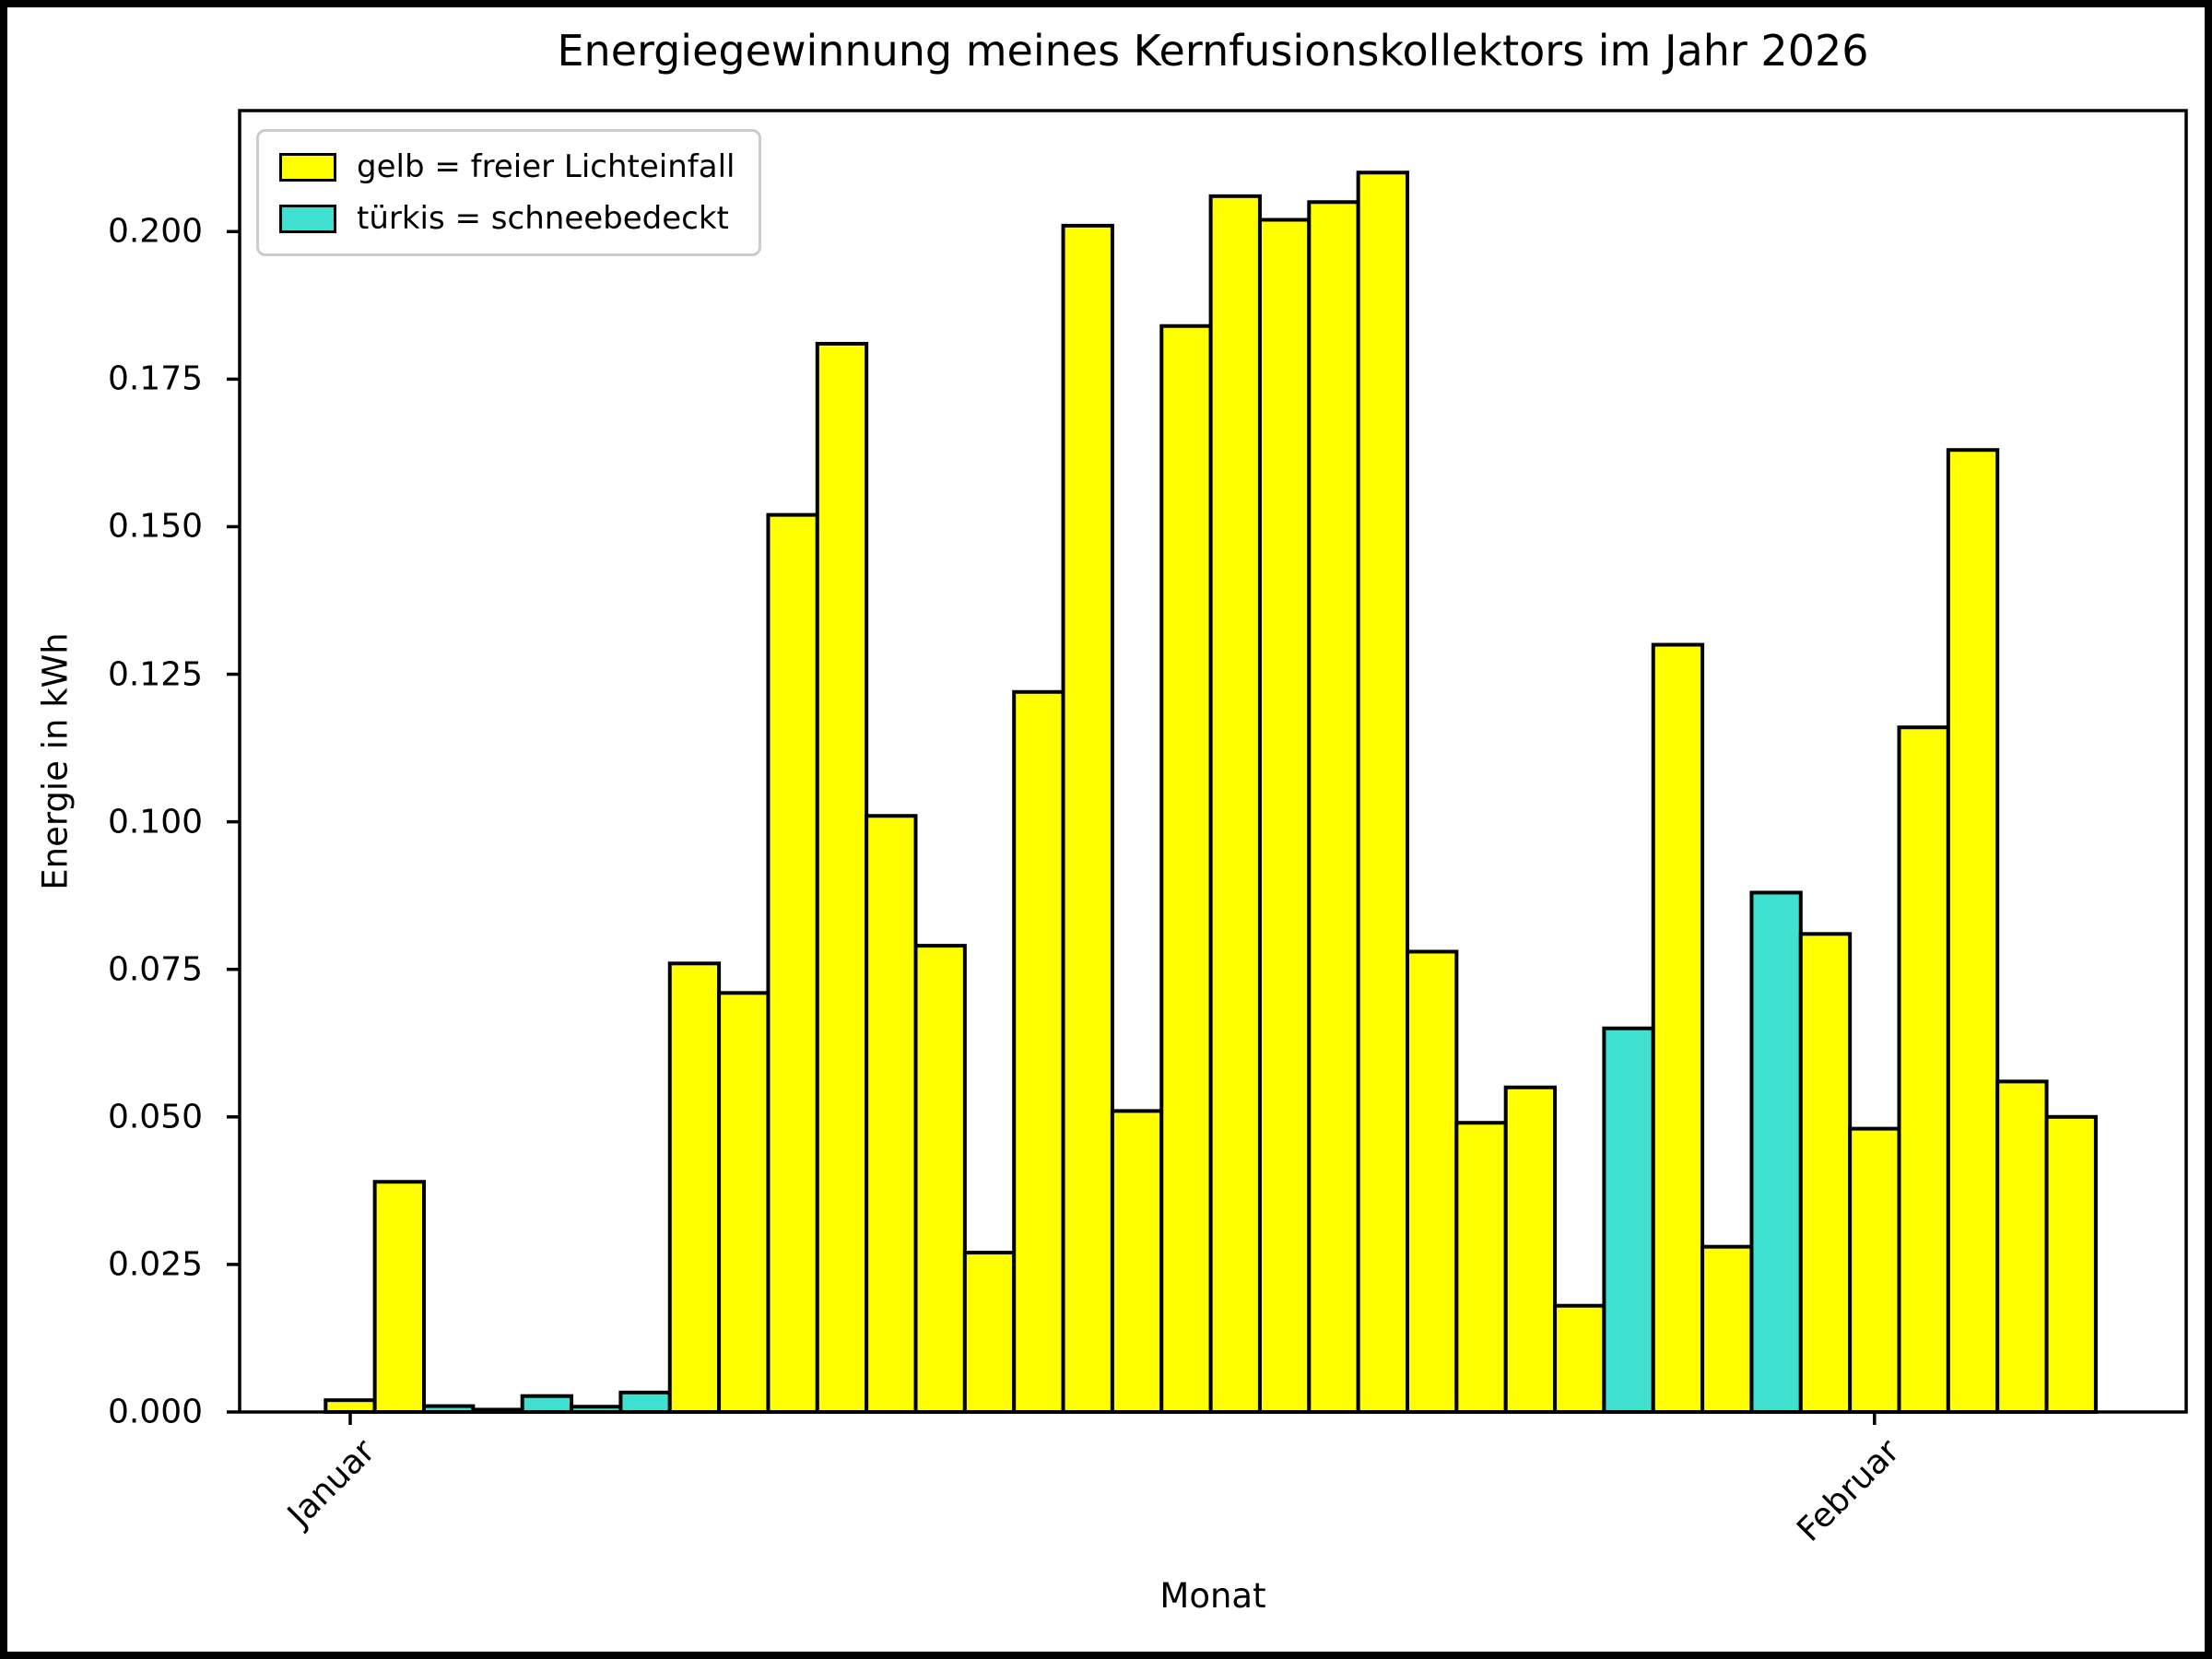 The height and width of the screenshot is (1659, 2212). I want to click on legend-item-free-light: gelb = freier Lichteinfall, so click(507, 166).